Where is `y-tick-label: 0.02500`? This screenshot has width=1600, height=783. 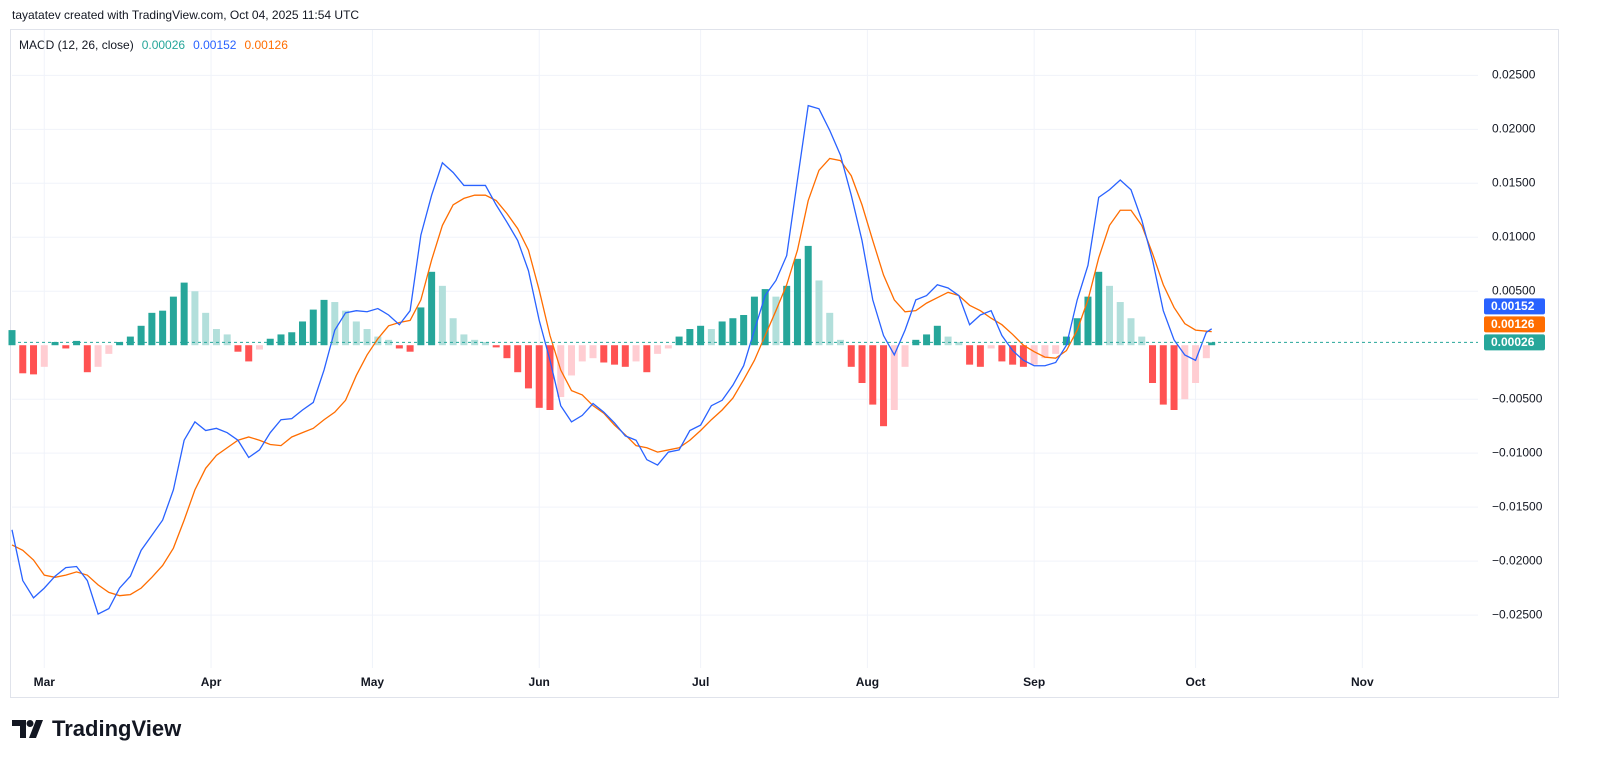 y-tick-label: 0.02500 is located at coordinates (1514, 75).